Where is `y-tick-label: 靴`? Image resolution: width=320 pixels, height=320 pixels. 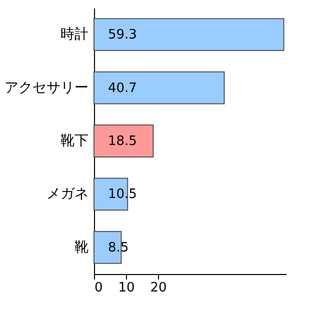
y-tick-label: 靴 is located at coordinates (81, 247).